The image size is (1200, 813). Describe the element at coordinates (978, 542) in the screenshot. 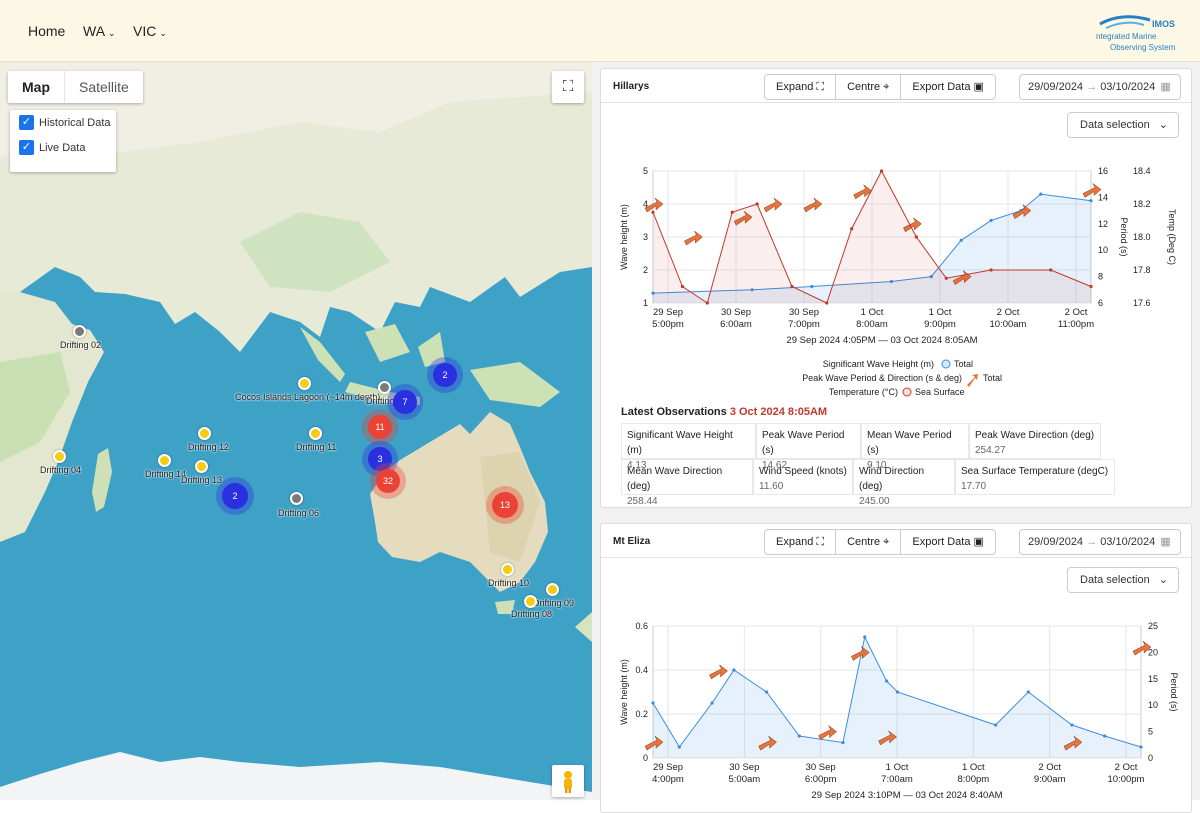

I see `save-icon: ▣` at that location.